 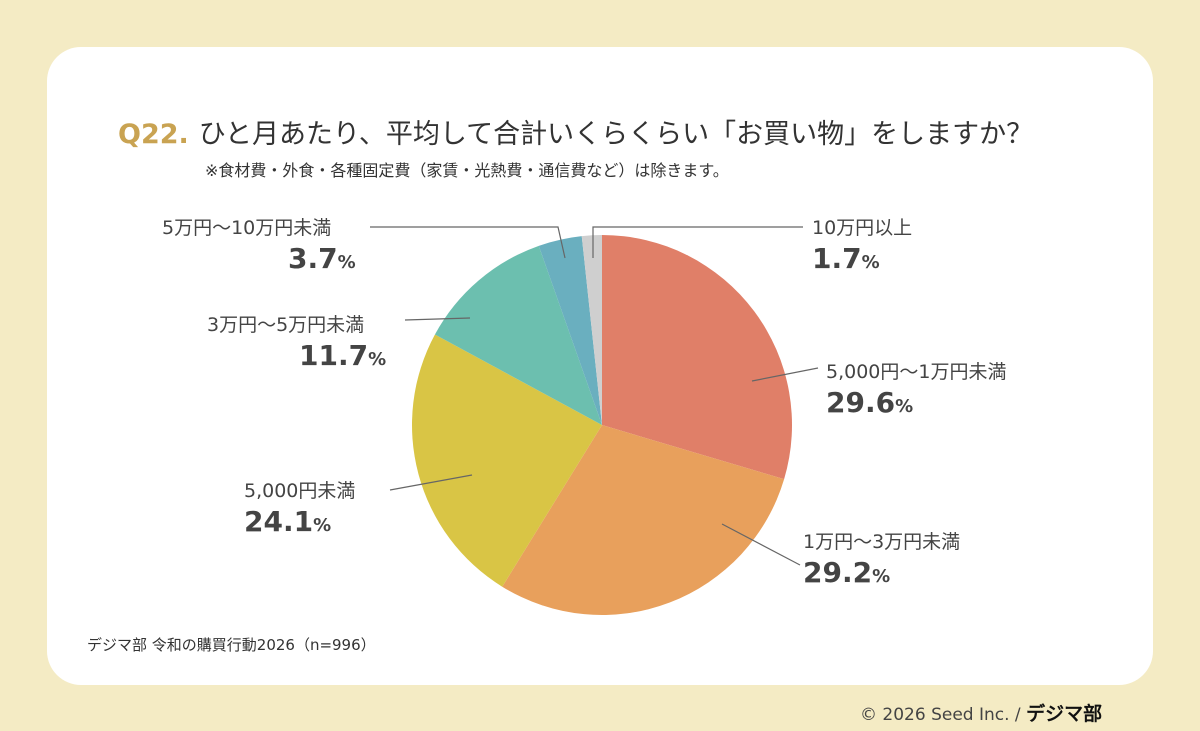 I want to click on label-3: 3万円〜5万円未満 11.7%, so click(x=297, y=343).